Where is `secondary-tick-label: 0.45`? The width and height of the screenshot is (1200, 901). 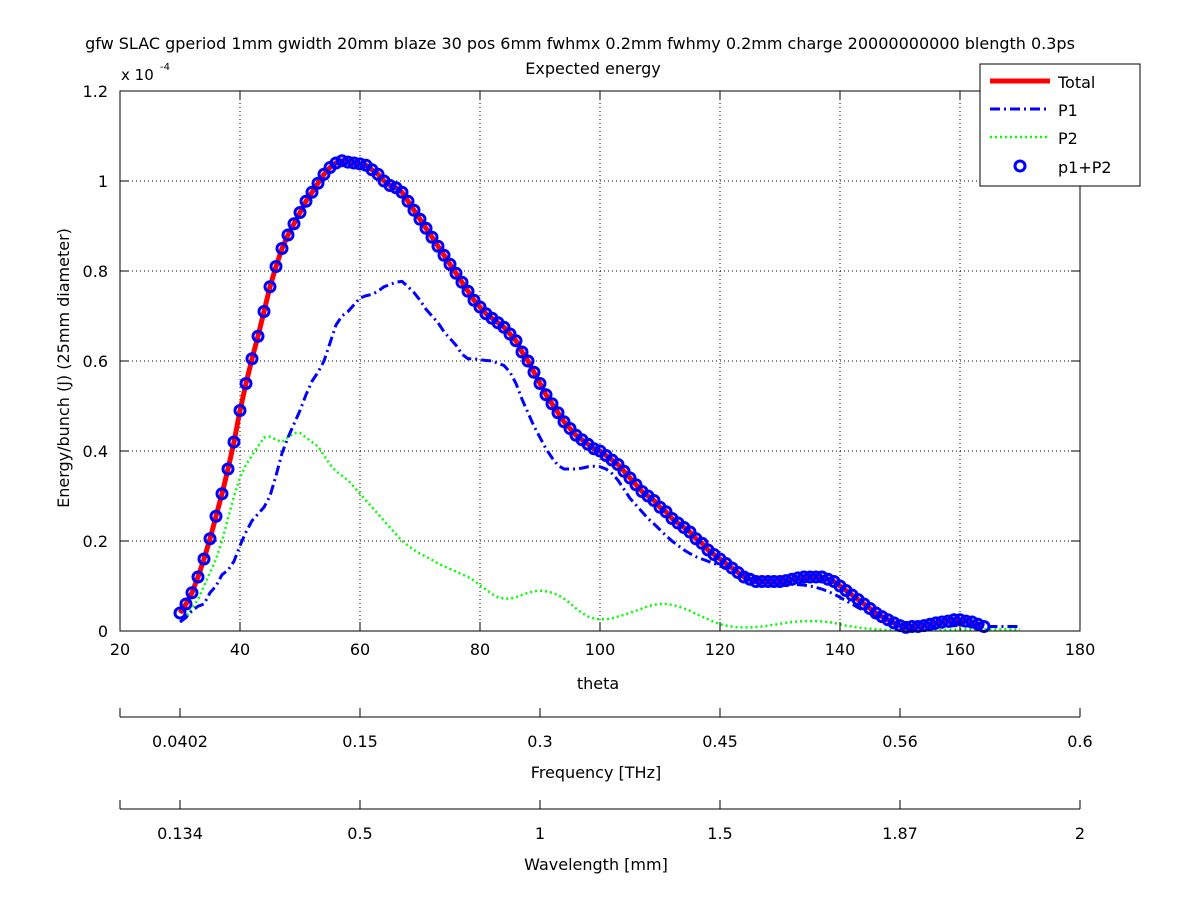
secondary-tick-label: 0.45 is located at coordinates (720, 741).